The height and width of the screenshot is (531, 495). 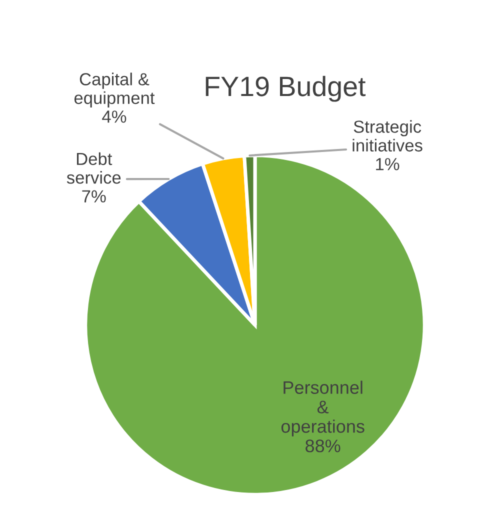 What do you see at coordinates (388, 164) in the screenshot?
I see `data-label: 1%` at bounding box center [388, 164].